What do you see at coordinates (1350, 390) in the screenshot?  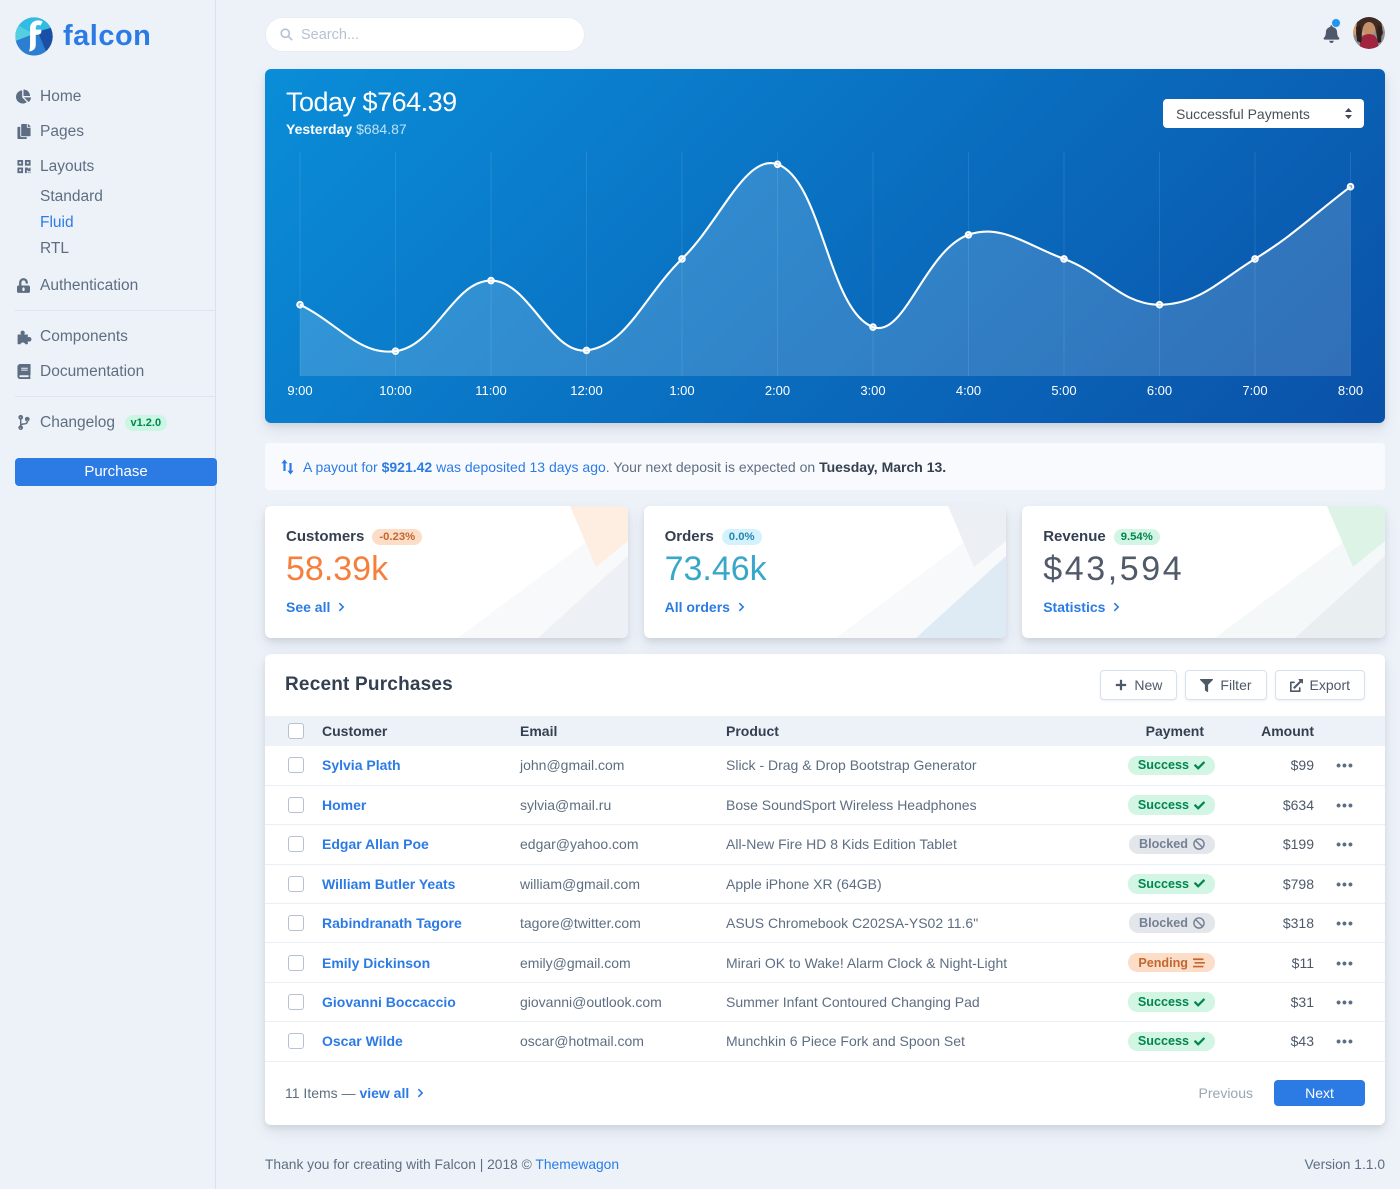 I see `svg-text: 8:00` at bounding box center [1350, 390].